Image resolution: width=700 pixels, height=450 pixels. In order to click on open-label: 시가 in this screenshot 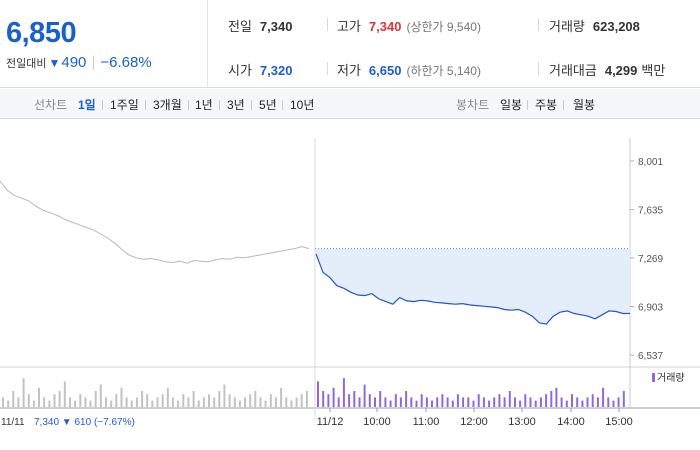, I will do `click(240, 70)`.